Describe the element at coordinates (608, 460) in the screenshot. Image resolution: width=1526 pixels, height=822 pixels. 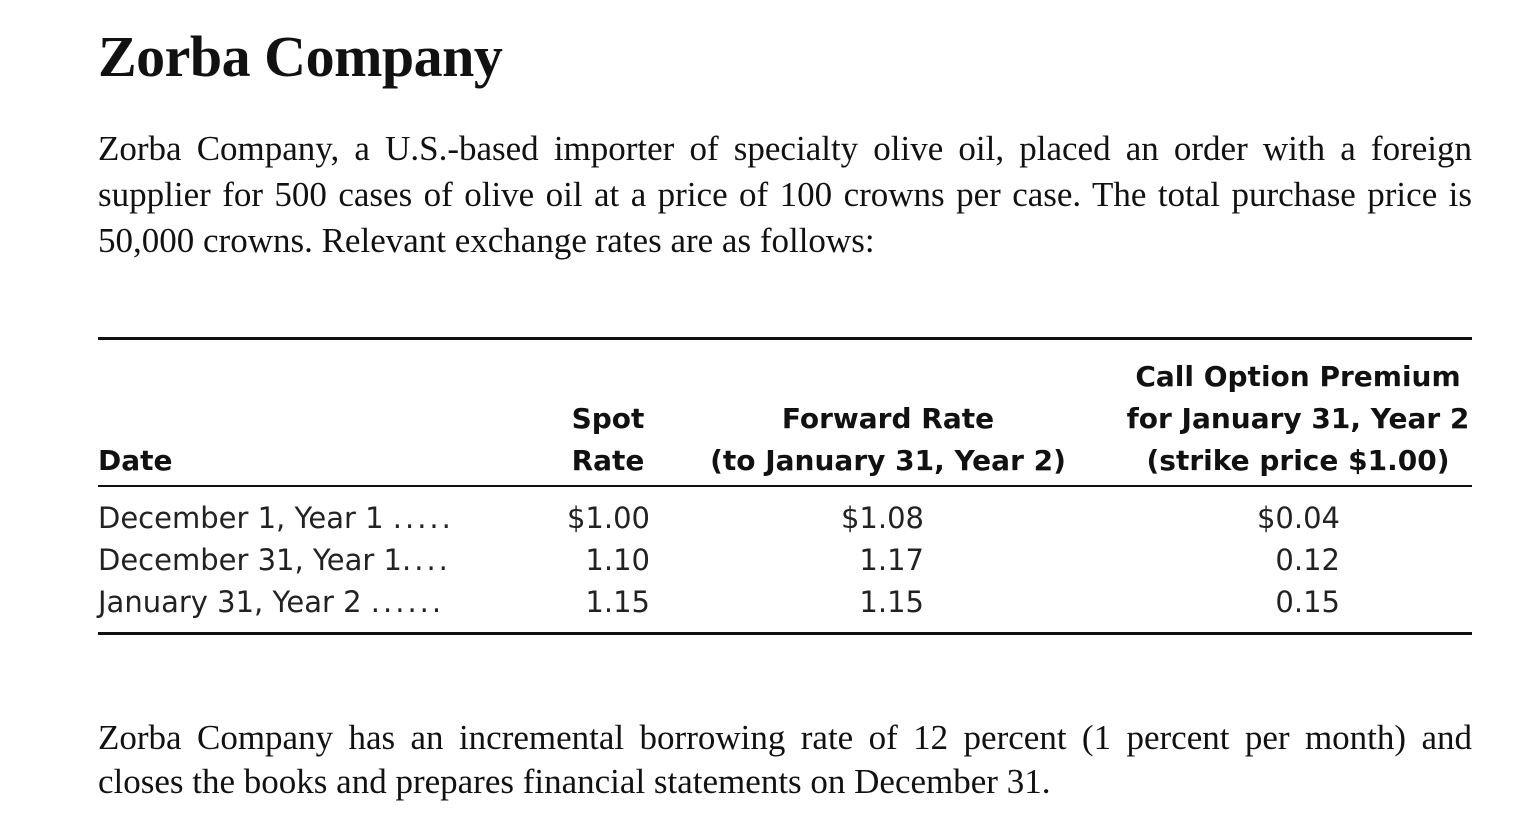
I see `header-spot-line-2: Rate` at that location.